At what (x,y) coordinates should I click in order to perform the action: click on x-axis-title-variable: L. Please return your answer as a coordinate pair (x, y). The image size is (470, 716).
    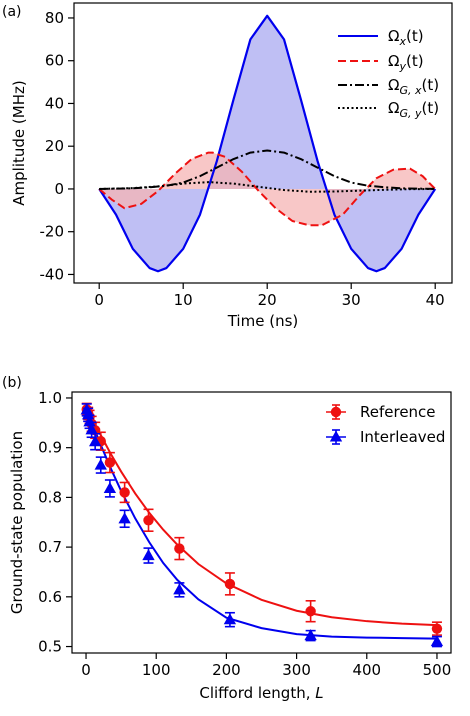
    Looking at the image, I should click on (319, 693).